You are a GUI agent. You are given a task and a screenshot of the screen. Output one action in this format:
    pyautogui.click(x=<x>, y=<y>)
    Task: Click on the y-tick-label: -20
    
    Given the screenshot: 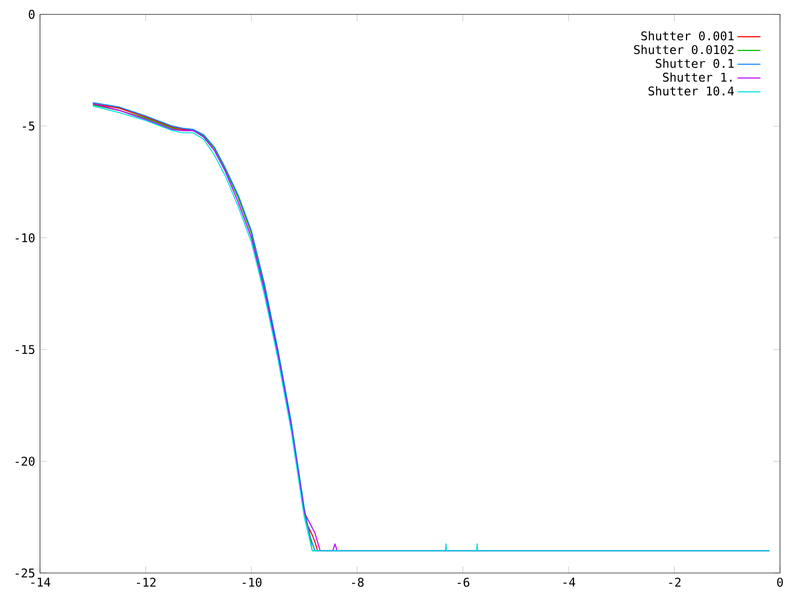 What is the action you would take?
    pyautogui.click(x=25, y=461)
    